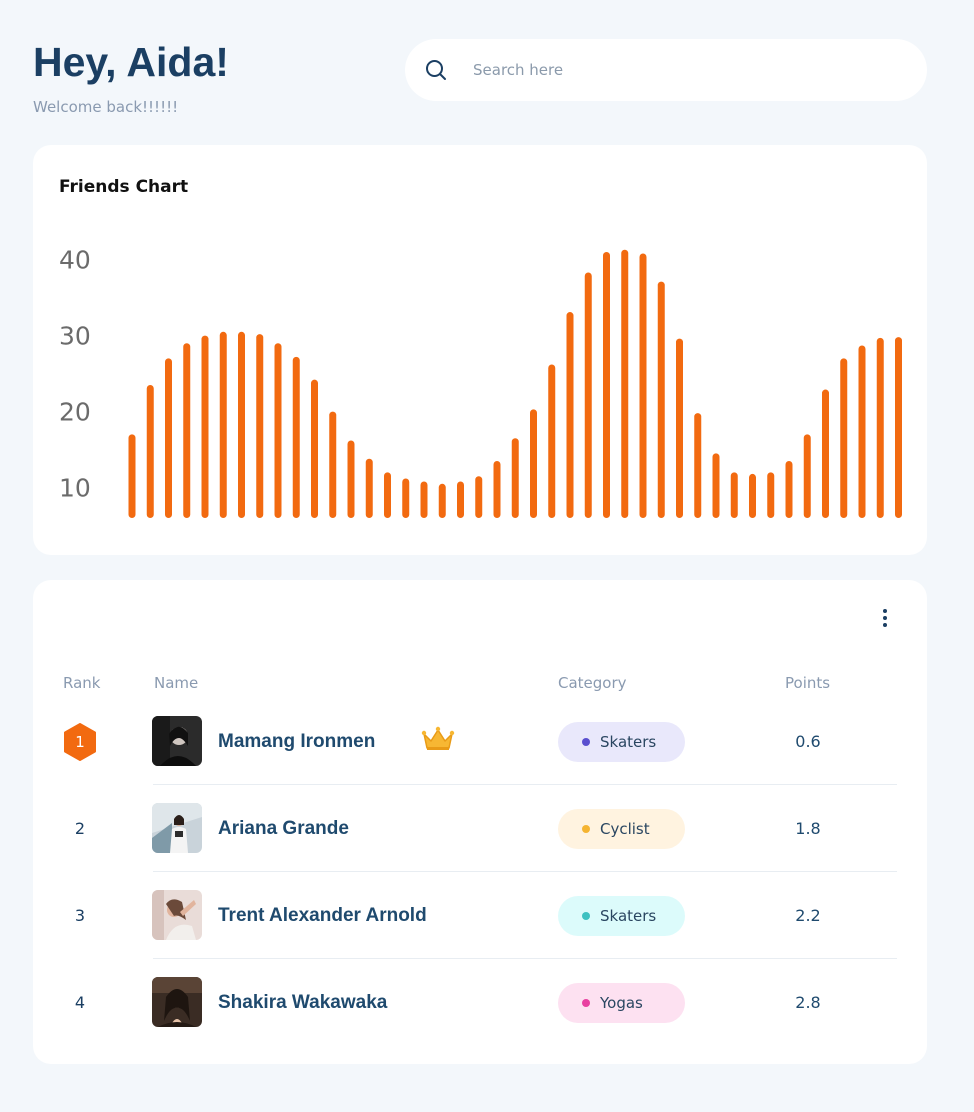  What do you see at coordinates (75, 336) in the screenshot?
I see `y-tick-label: 30` at bounding box center [75, 336].